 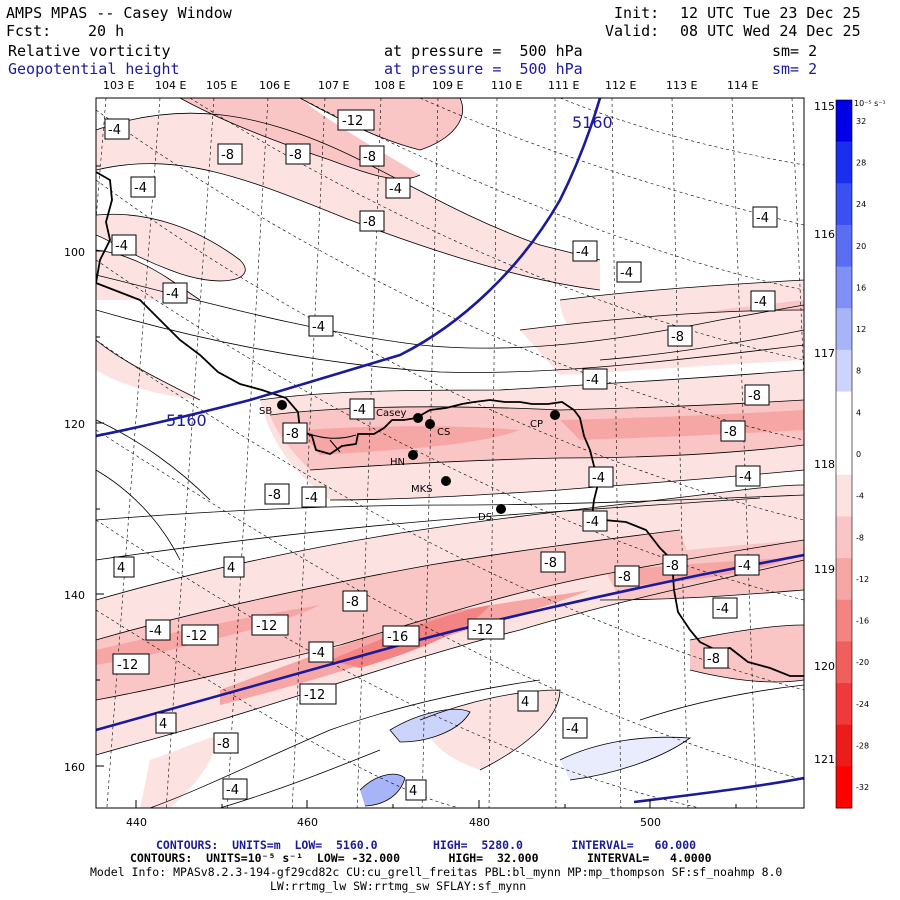 I want to click on lon-label: 103 E, so click(x=118, y=85).